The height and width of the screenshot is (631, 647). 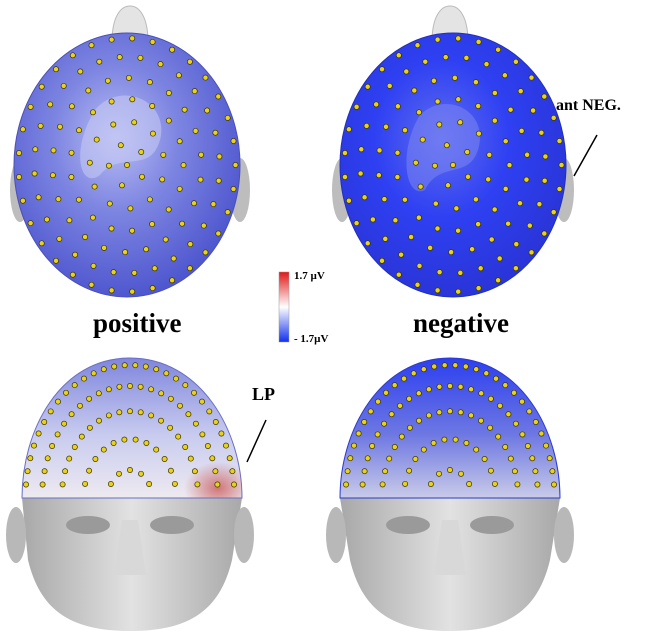 I want to click on nose-shape, so click(x=130, y=547).